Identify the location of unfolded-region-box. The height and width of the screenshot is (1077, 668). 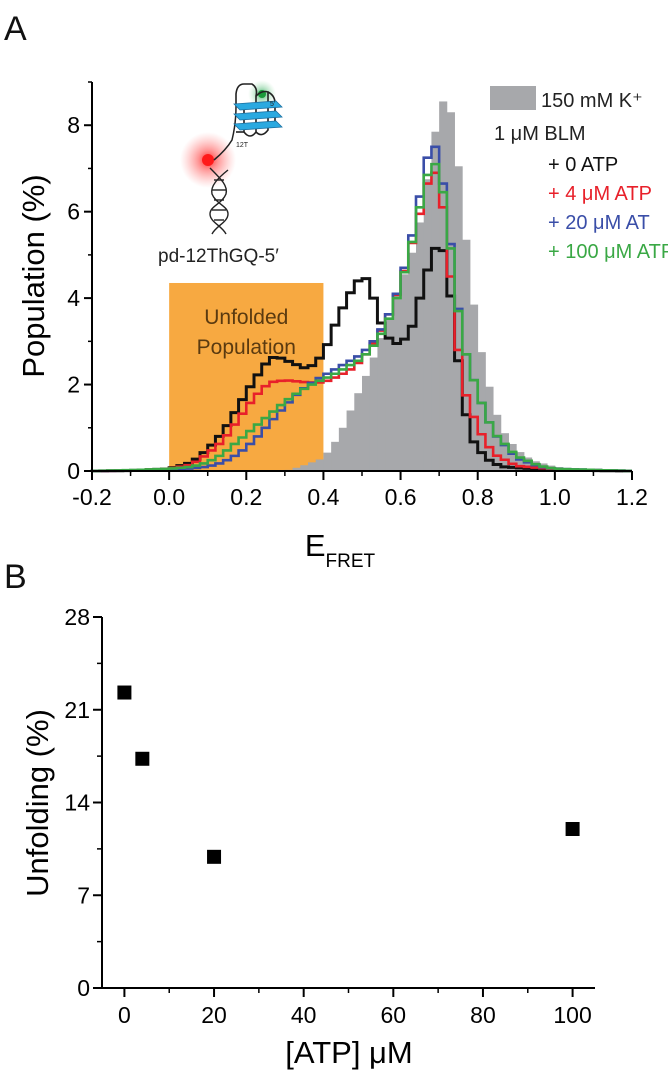
(246, 376).